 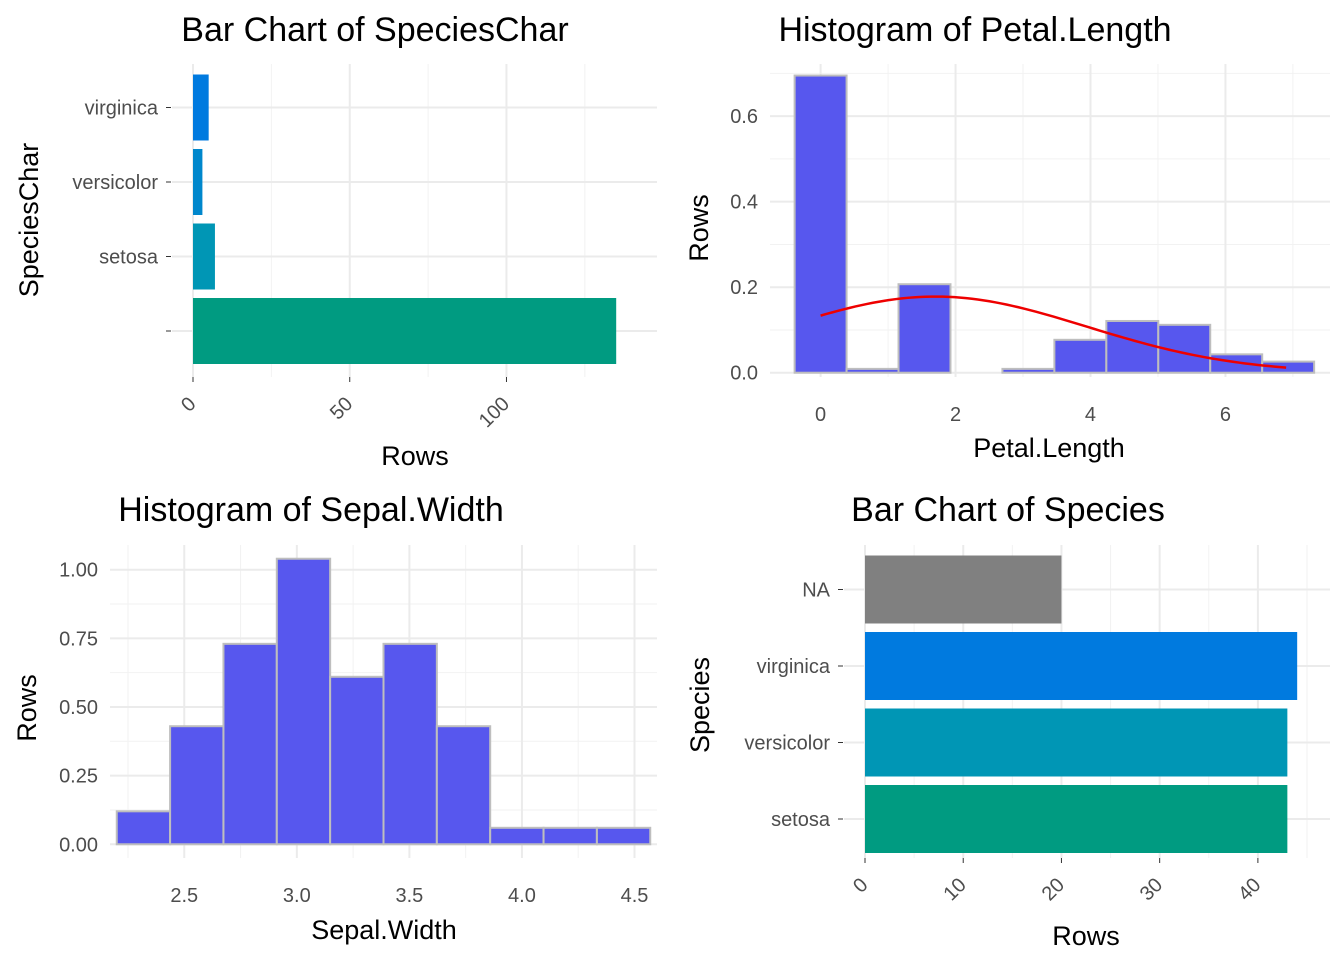 What do you see at coordinates (297, 896) in the screenshot?
I see `x-tick-label: 3.0` at bounding box center [297, 896].